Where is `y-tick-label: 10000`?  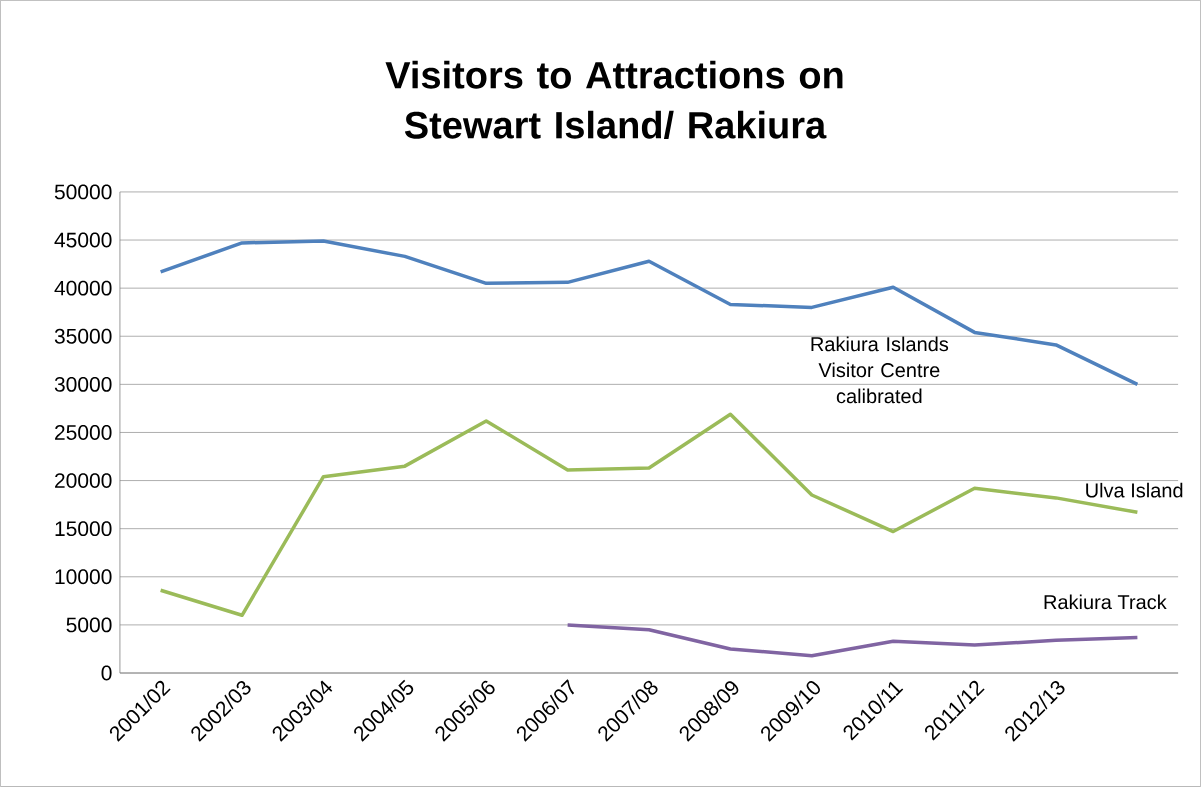
y-tick-label: 10000 is located at coordinates (83, 577).